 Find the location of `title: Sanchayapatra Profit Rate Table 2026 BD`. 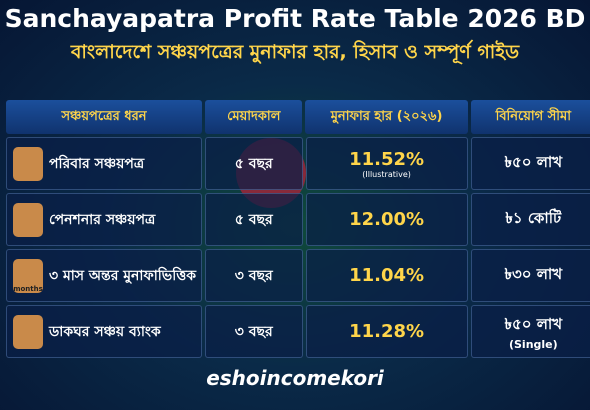

title: Sanchayapatra Profit Rate Table 2026 BD is located at coordinates (295, 18).